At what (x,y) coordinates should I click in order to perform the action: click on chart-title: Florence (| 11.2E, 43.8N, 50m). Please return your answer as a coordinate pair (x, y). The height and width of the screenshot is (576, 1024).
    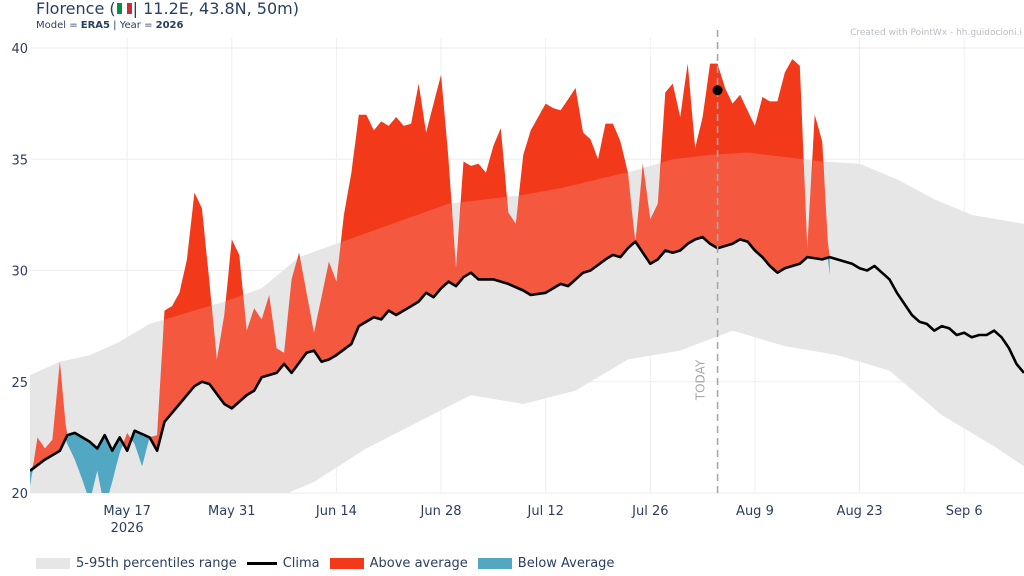
    Looking at the image, I should click on (167, 9).